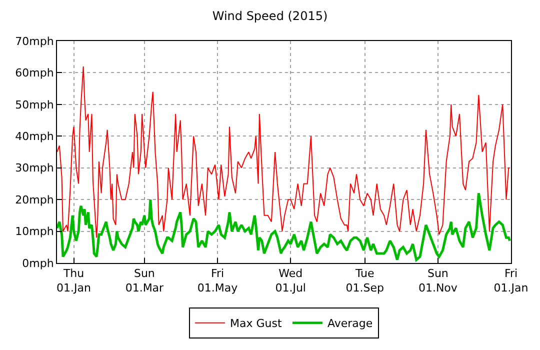 This screenshot has height=350, width=540. What do you see at coordinates (270, 15) in the screenshot?
I see `chart-title: Wind Speed (2015)` at bounding box center [270, 15].